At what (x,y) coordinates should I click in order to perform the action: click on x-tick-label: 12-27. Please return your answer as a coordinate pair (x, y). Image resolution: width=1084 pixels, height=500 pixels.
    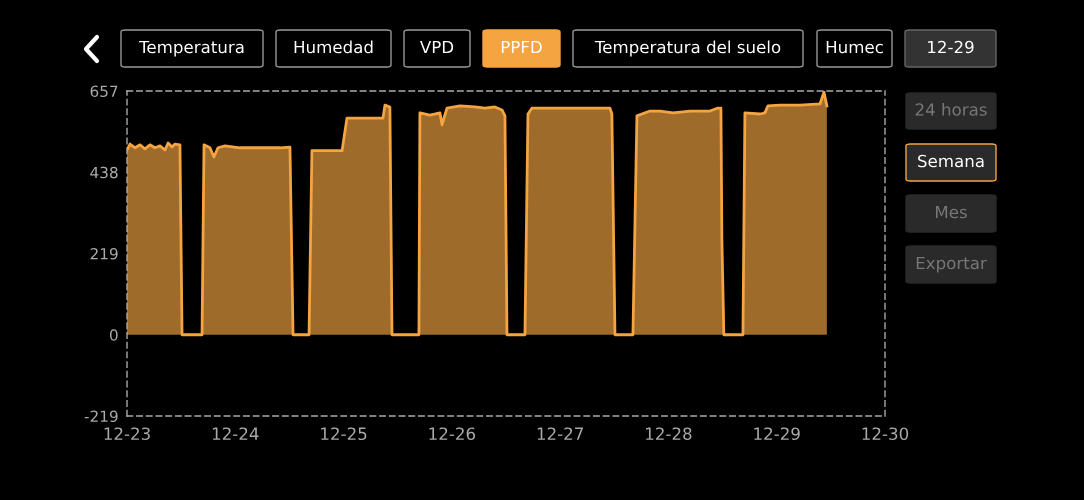
    Looking at the image, I should click on (560, 433).